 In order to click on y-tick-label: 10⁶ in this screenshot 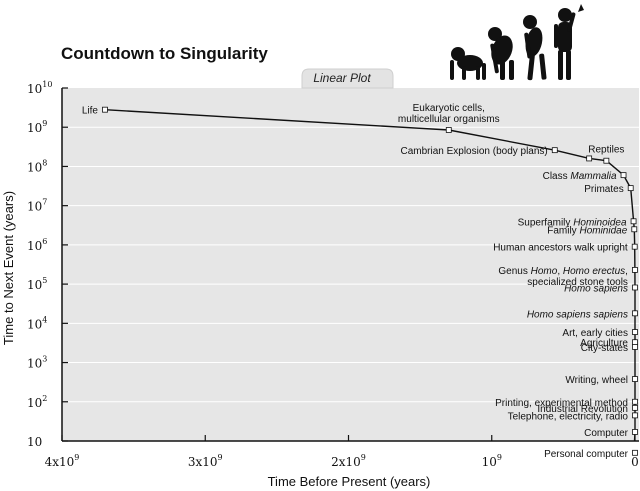, I will do `click(37, 245)`.